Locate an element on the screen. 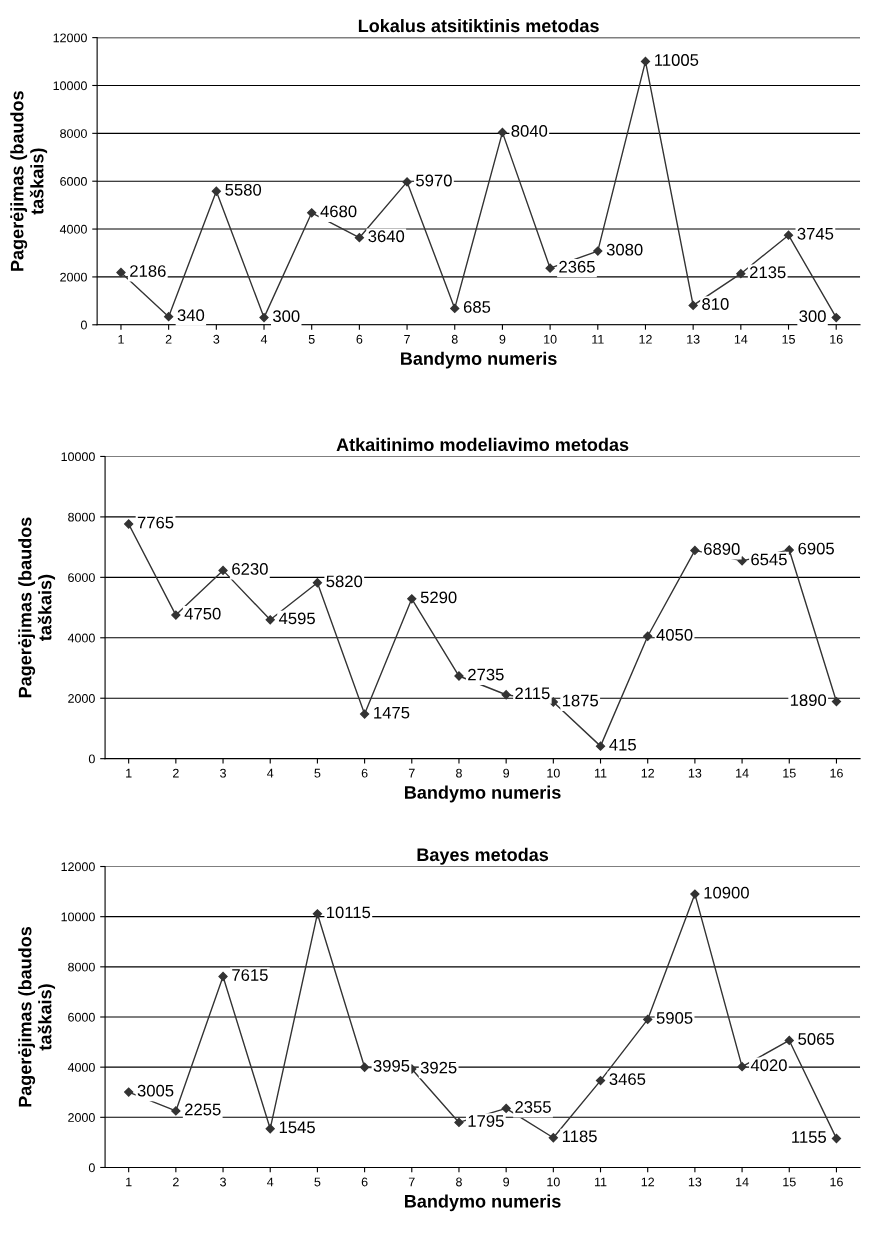 The image size is (883, 1254). data-label: 4020 is located at coordinates (768, 1065).